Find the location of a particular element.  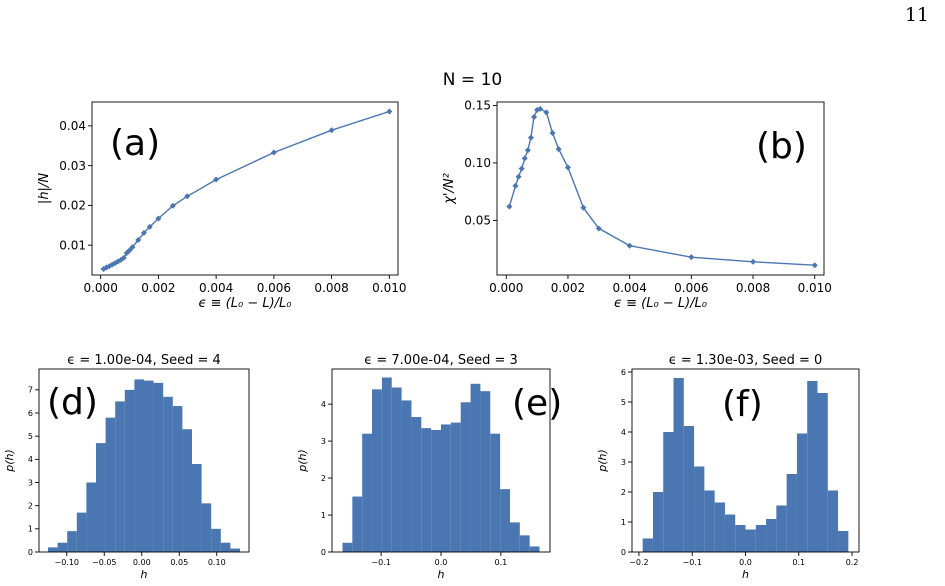

panel-b-x-axis-label: ϵ ≡ (L₀ − L)/L₀ is located at coordinates (661, 303).